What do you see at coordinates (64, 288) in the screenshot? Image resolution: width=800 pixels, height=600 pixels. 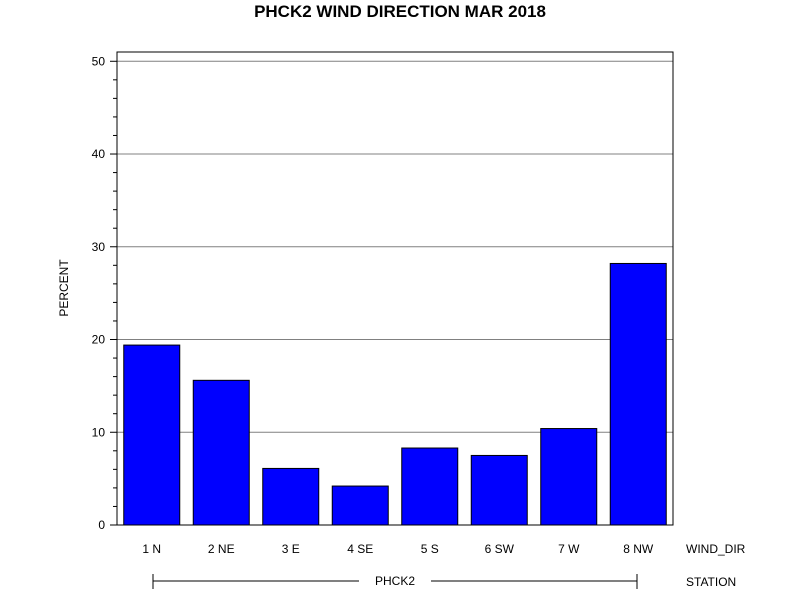 I see `y-axis-label: PERCENT` at bounding box center [64, 288].